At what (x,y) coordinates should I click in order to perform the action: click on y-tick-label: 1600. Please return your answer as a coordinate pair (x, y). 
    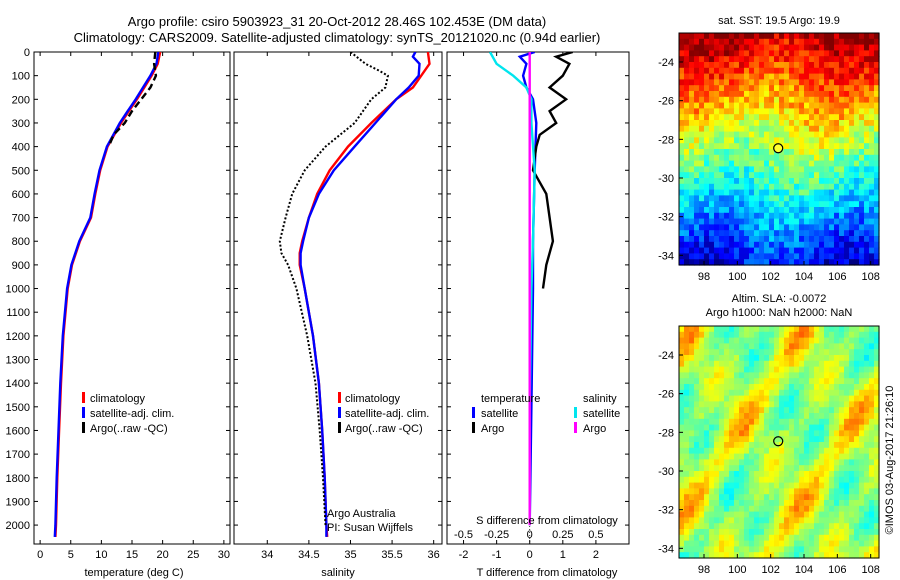
    Looking at the image, I should click on (18, 431).